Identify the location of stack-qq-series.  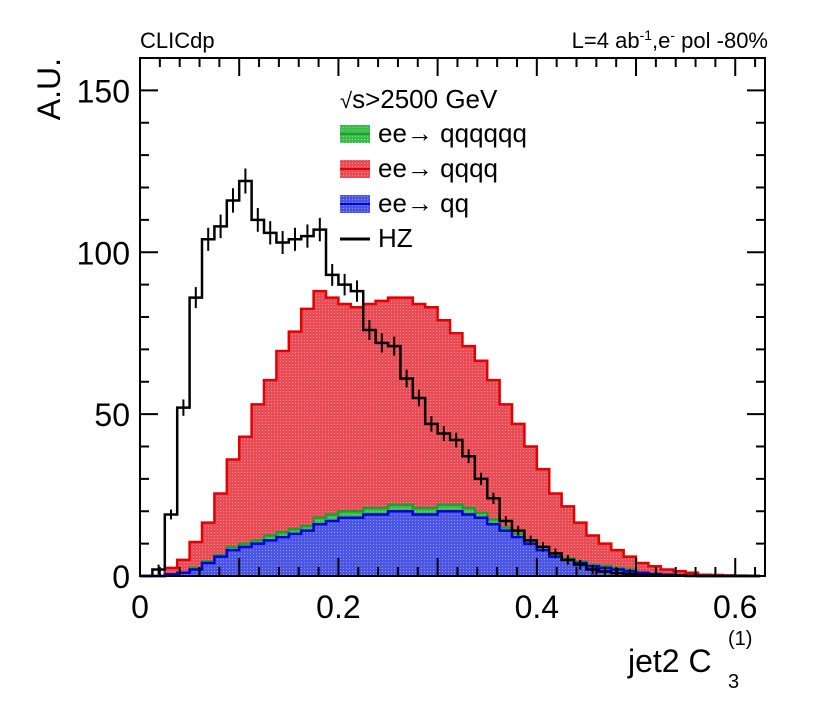
(450, 543).